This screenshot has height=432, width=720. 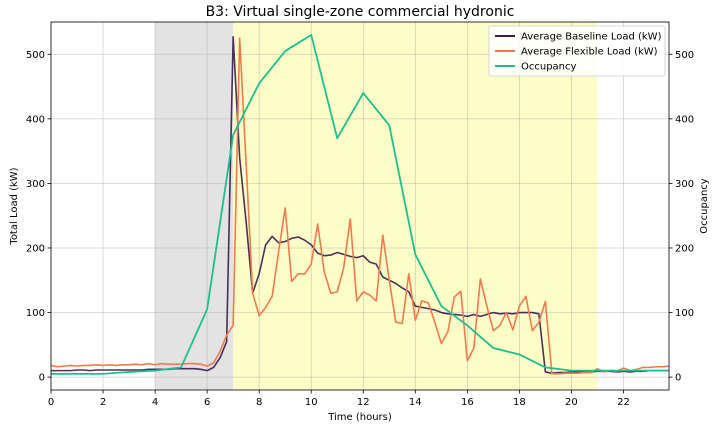 I want to click on legend-entry: Occupancy, so click(x=549, y=67).